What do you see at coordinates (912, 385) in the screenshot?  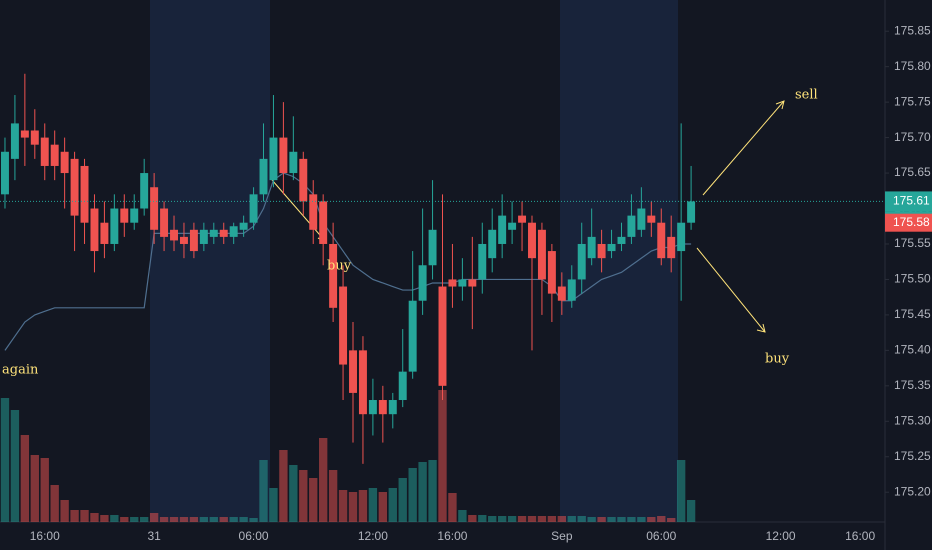 I see `y-tick-label: 175.35` at bounding box center [912, 385].